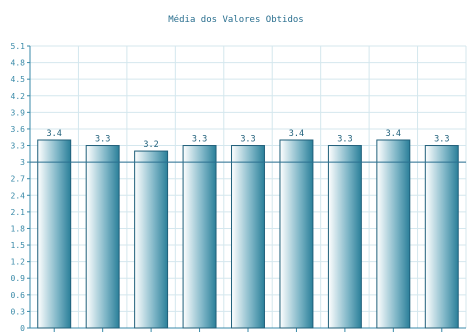  Describe the element at coordinates (18, 79) in the screenshot. I see `y-tick-label: 4.5` at that location.